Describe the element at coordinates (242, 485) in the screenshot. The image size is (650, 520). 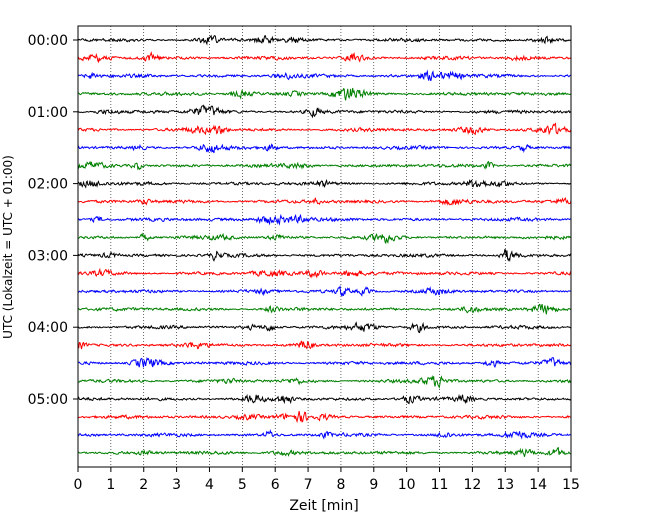
I see `x-tick-label: 5` at that location.